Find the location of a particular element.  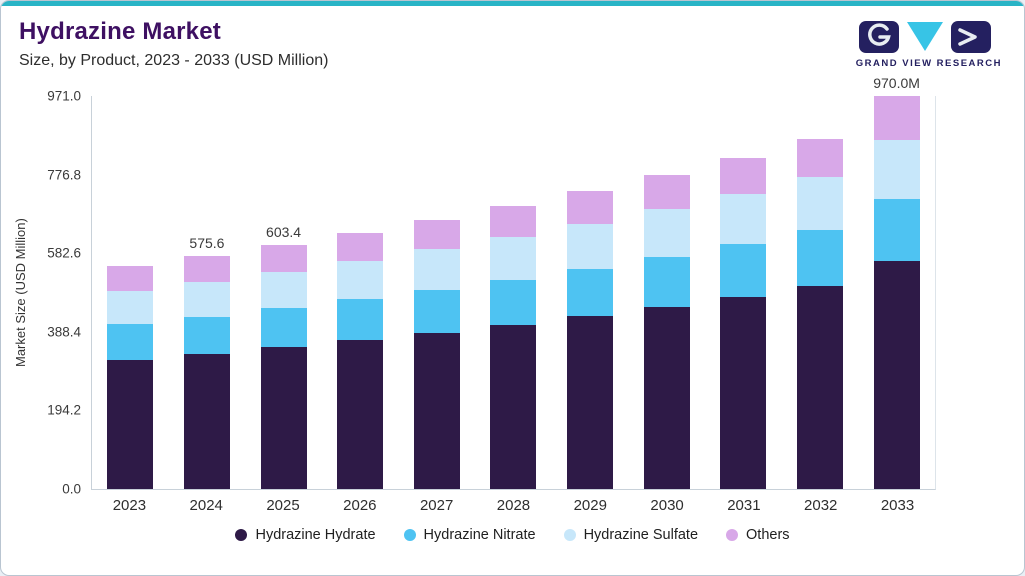

x-label-2032: 2032 is located at coordinates (821, 505).